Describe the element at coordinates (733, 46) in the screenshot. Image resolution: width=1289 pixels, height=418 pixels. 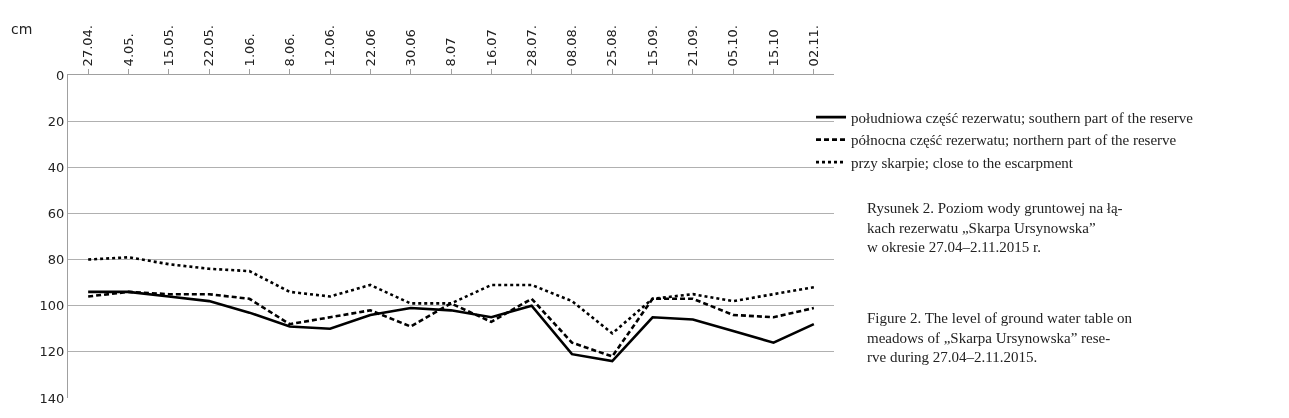
I see `x-tick-label: 05.10.` at that location.